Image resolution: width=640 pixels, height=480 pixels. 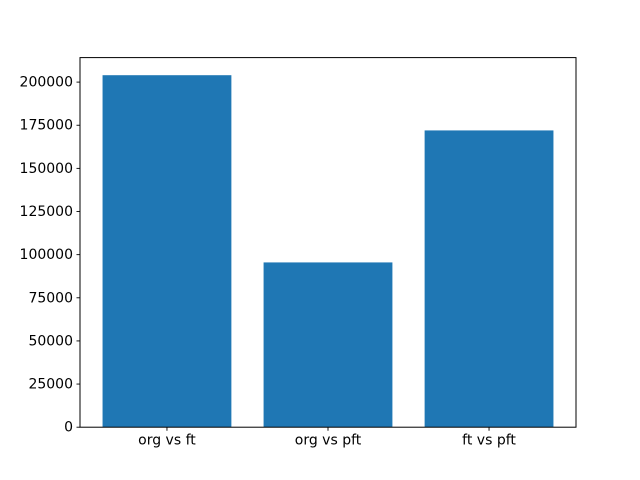 What do you see at coordinates (489, 279) in the screenshot?
I see `bar-ft-vs-pft` at bounding box center [489, 279].